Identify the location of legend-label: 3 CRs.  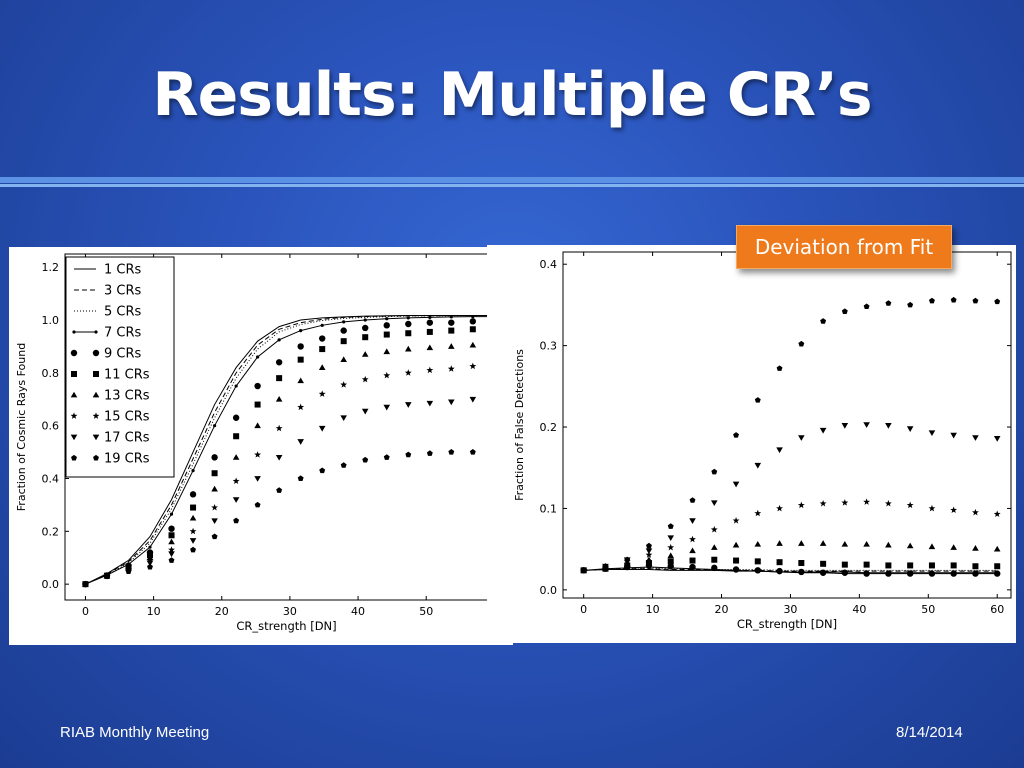
(123, 291).